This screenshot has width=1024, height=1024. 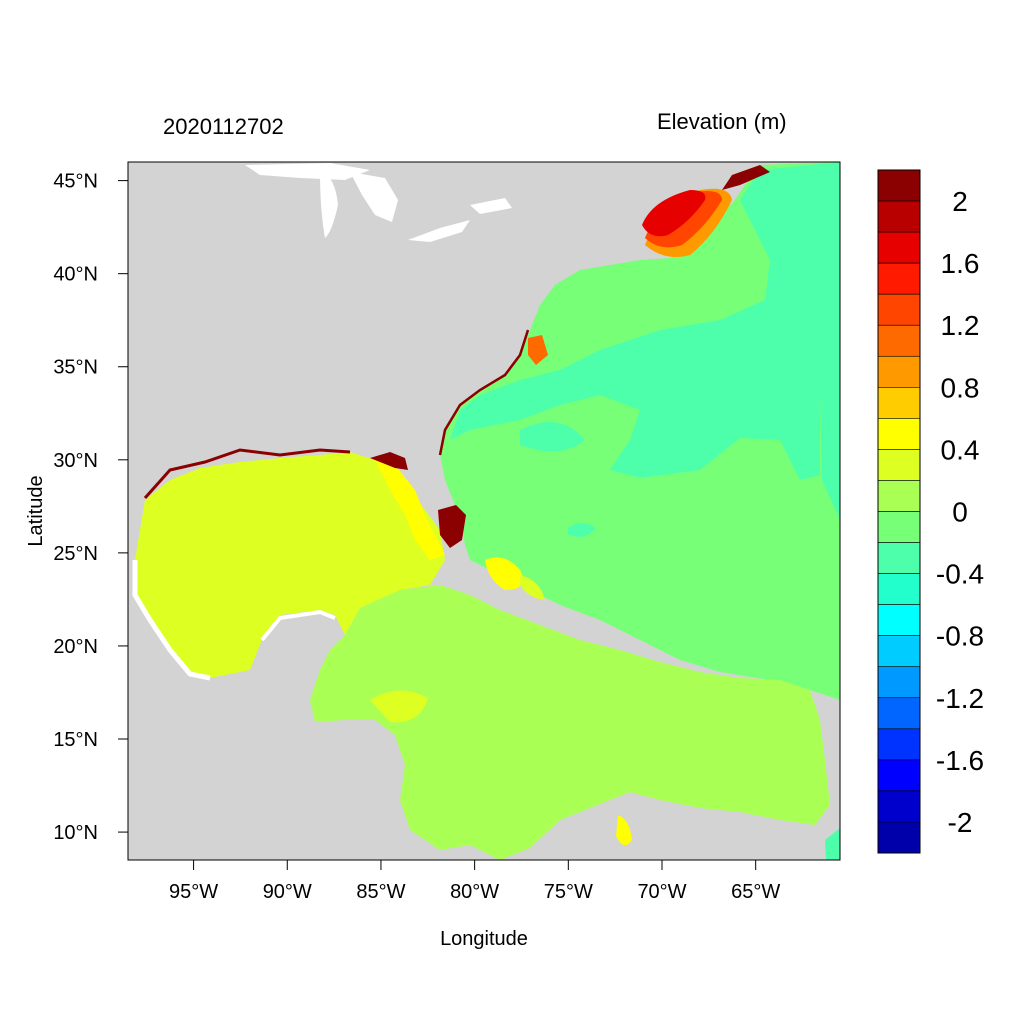 What do you see at coordinates (960, 387) in the screenshot?
I see `colorbar-label: 0.8` at bounding box center [960, 387].